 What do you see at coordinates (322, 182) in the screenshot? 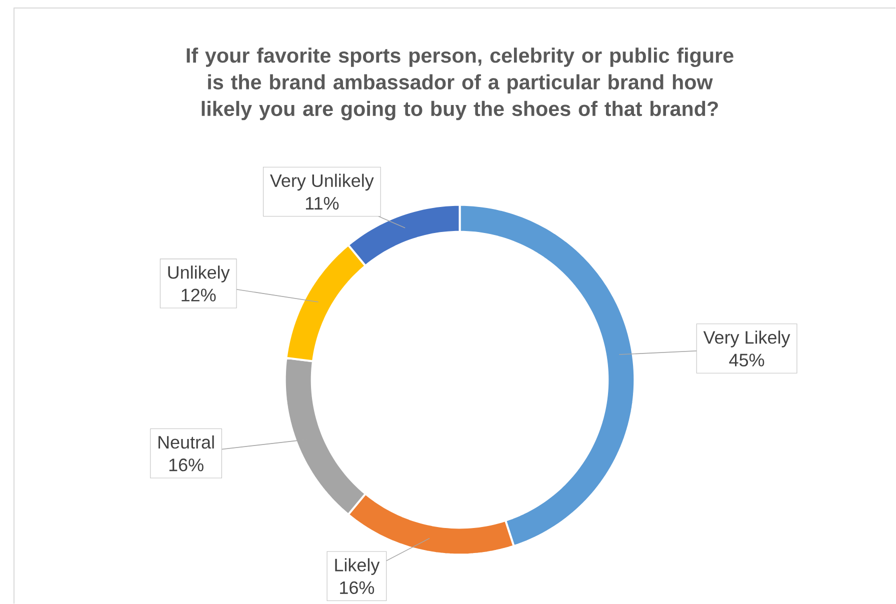
I see `slice-label: Very Unlikely` at bounding box center [322, 182].